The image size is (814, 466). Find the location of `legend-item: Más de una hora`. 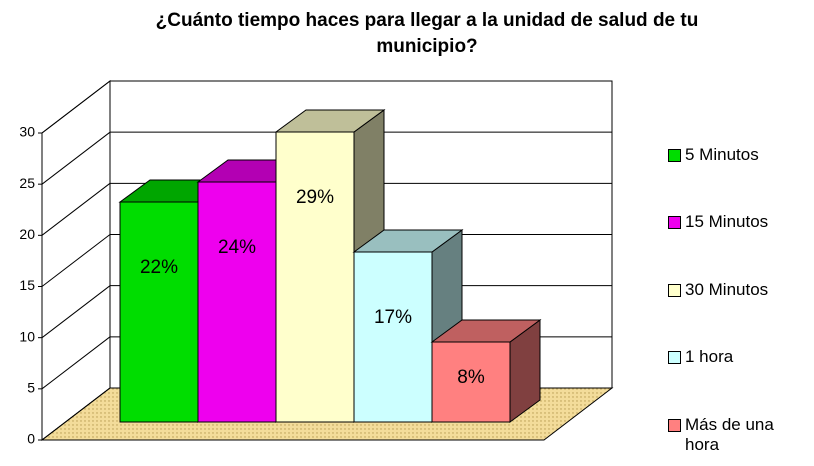

legend-item: Más de una hora is located at coordinates (738, 435).